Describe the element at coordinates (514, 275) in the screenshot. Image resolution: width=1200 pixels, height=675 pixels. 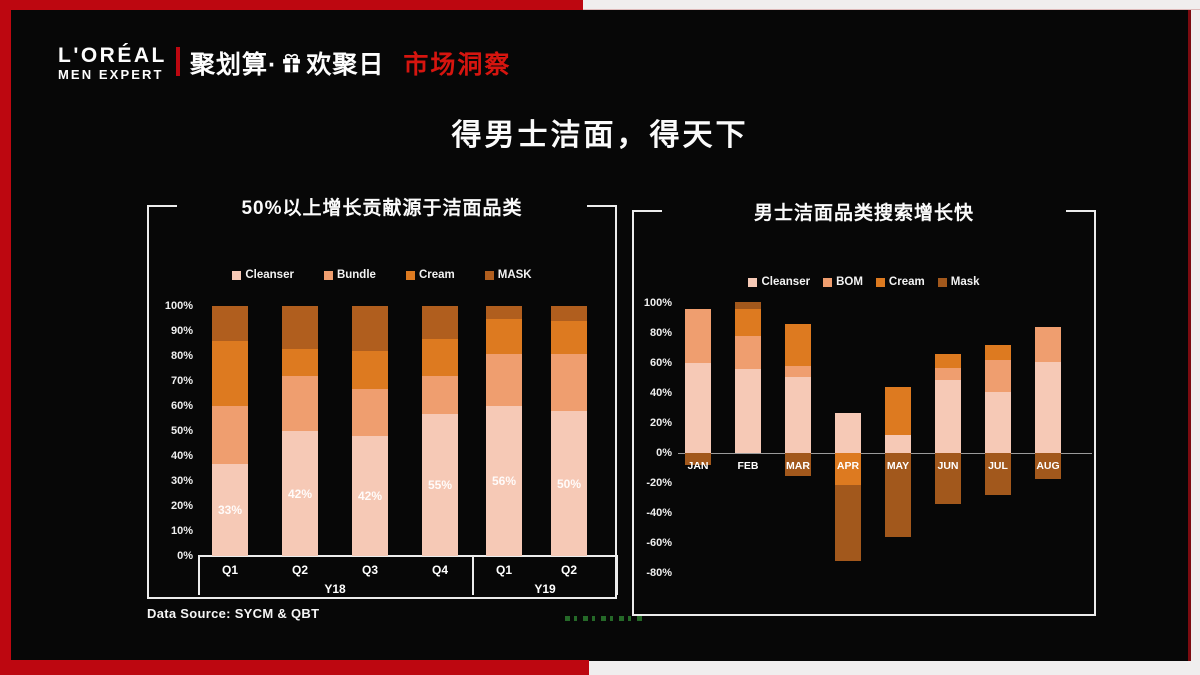
I see `legend-label: MASK` at that location.